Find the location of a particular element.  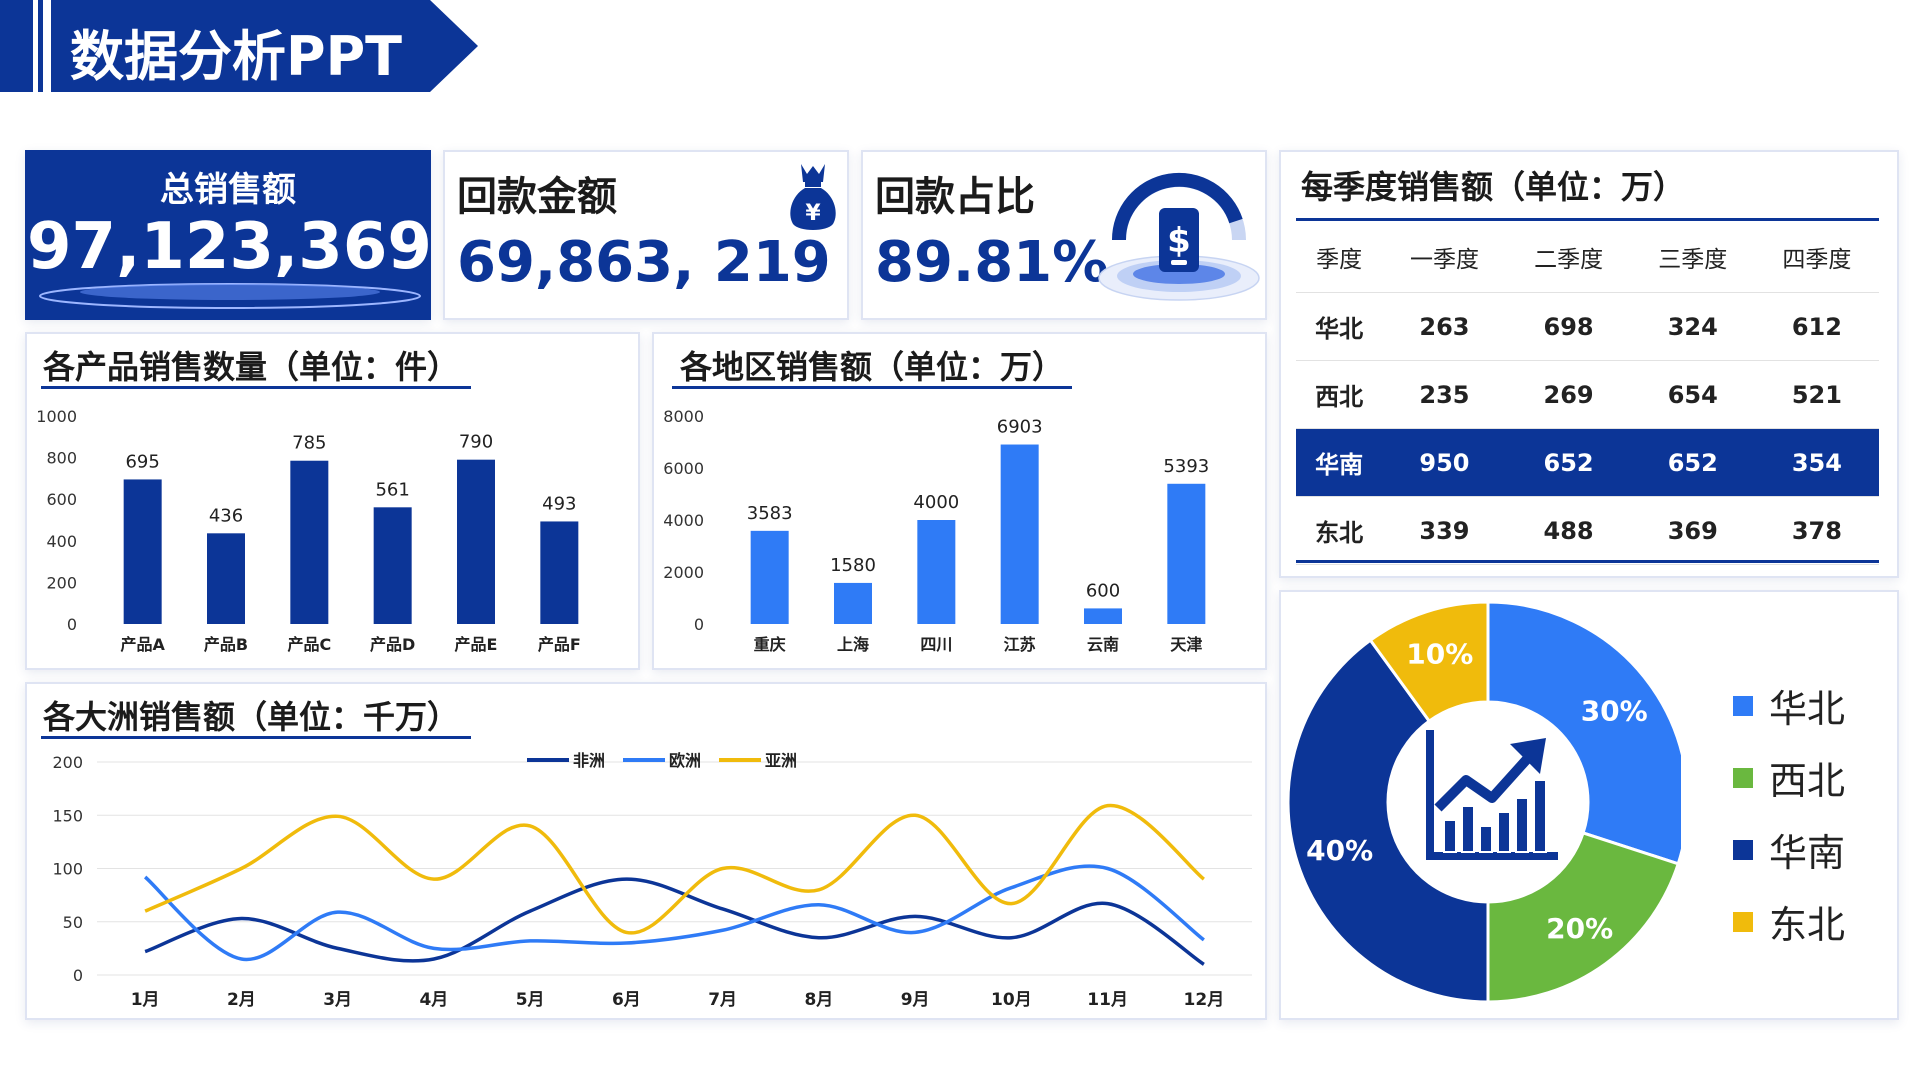

page-title: 数据分析PPT is located at coordinates (236, 56).